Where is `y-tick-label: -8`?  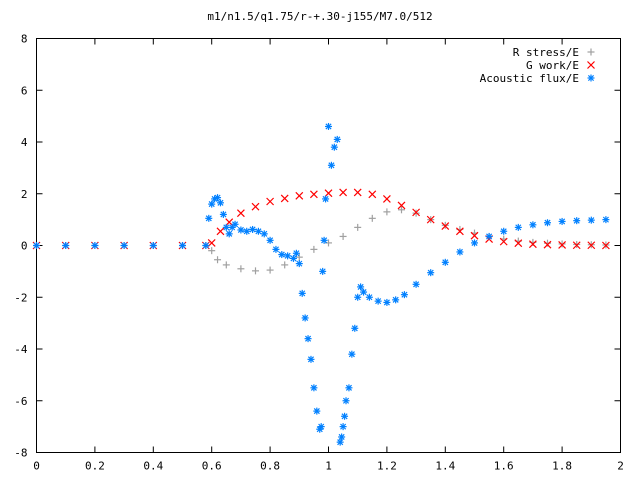
y-tick-label: -8 is located at coordinates (20, 453).